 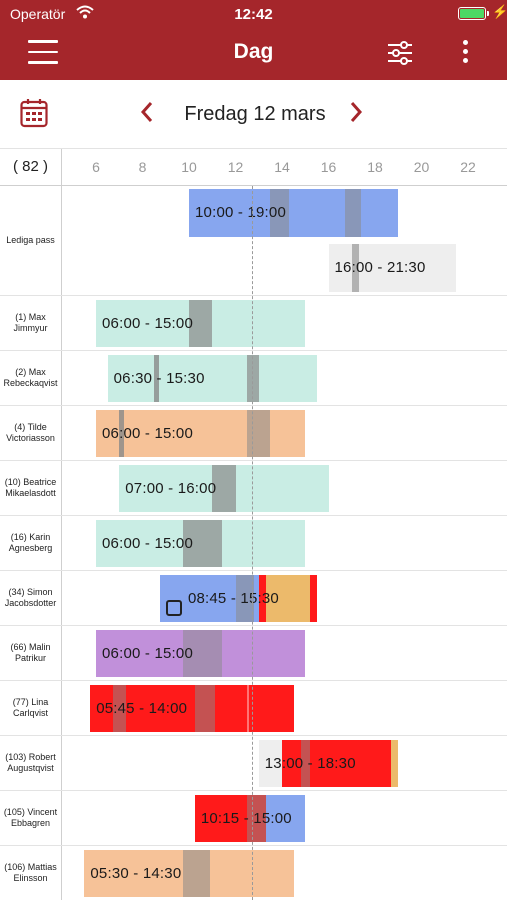 I want to click on shift-bar: 10:00 - 19:00, so click(x=294, y=213).